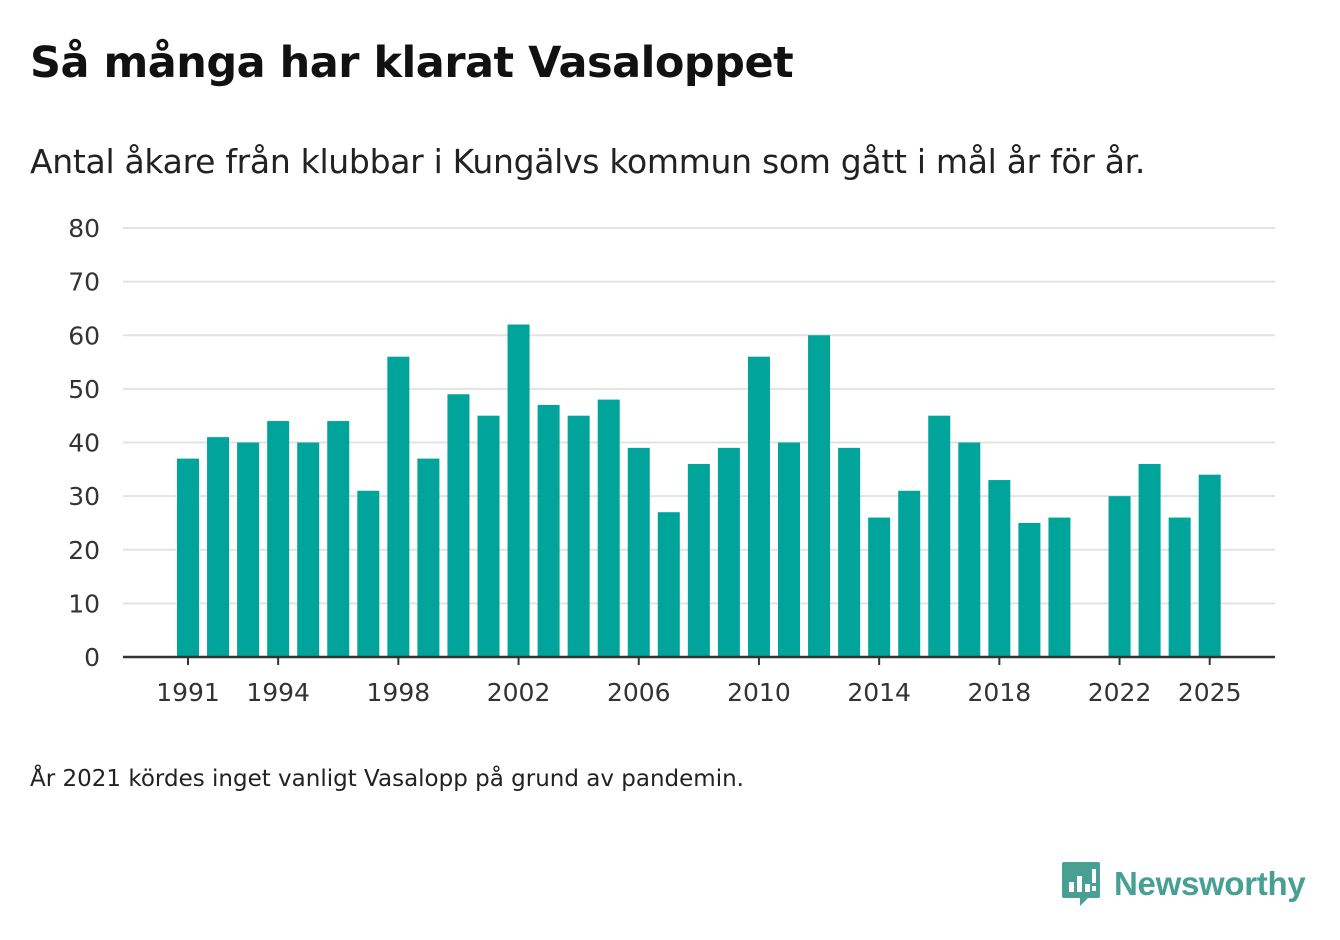 The height and width of the screenshot is (940, 1340). I want to click on bar-2012, so click(819, 496).